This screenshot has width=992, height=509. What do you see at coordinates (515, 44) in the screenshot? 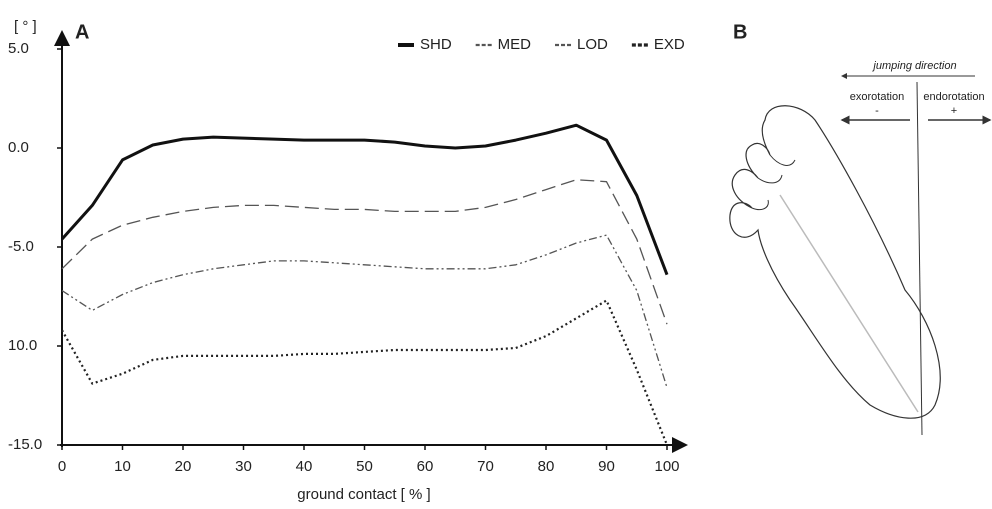
I see `legend-label: MED` at bounding box center [515, 44].